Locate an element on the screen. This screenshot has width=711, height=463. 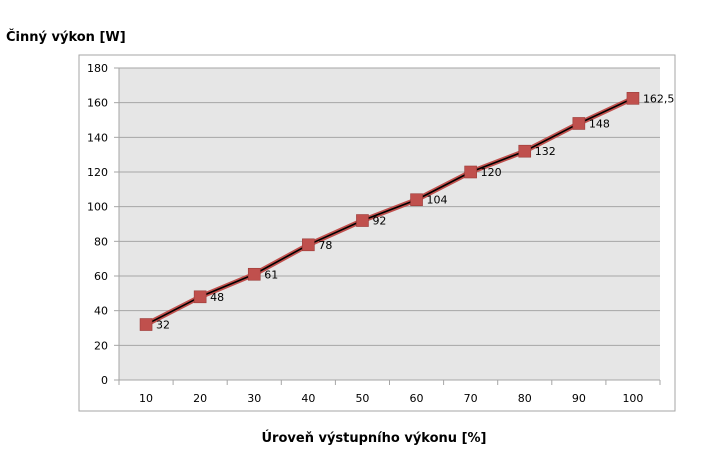
y-tick-label: 180 is located at coordinates (97, 68).